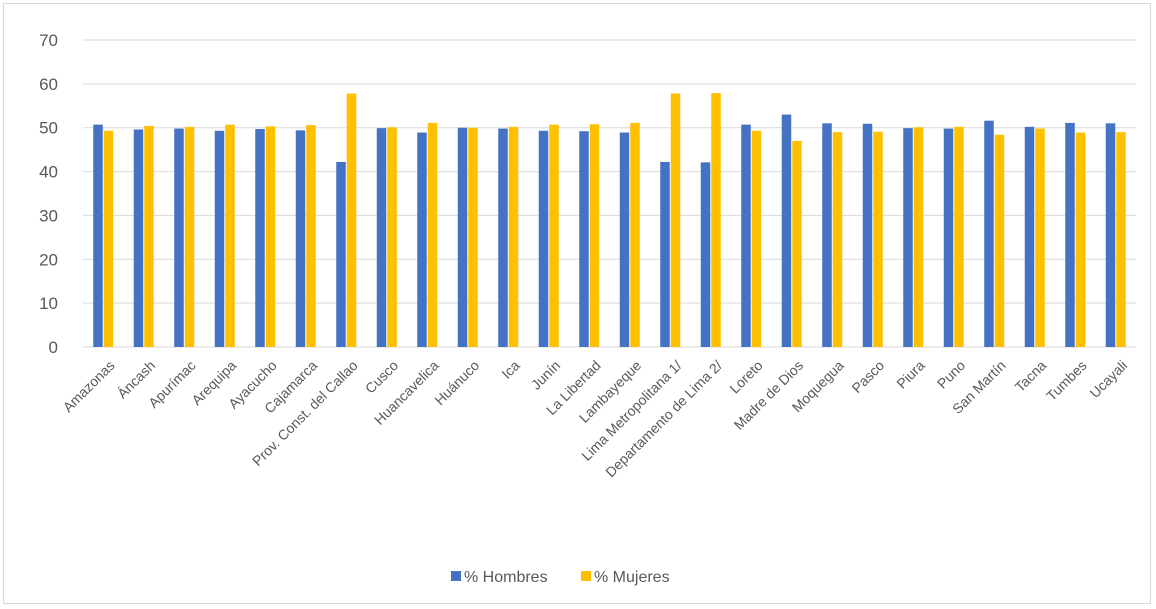  Describe the element at coordinates (506, 577) in the screenshot. I see `legend-label: % Hombres` at that location.